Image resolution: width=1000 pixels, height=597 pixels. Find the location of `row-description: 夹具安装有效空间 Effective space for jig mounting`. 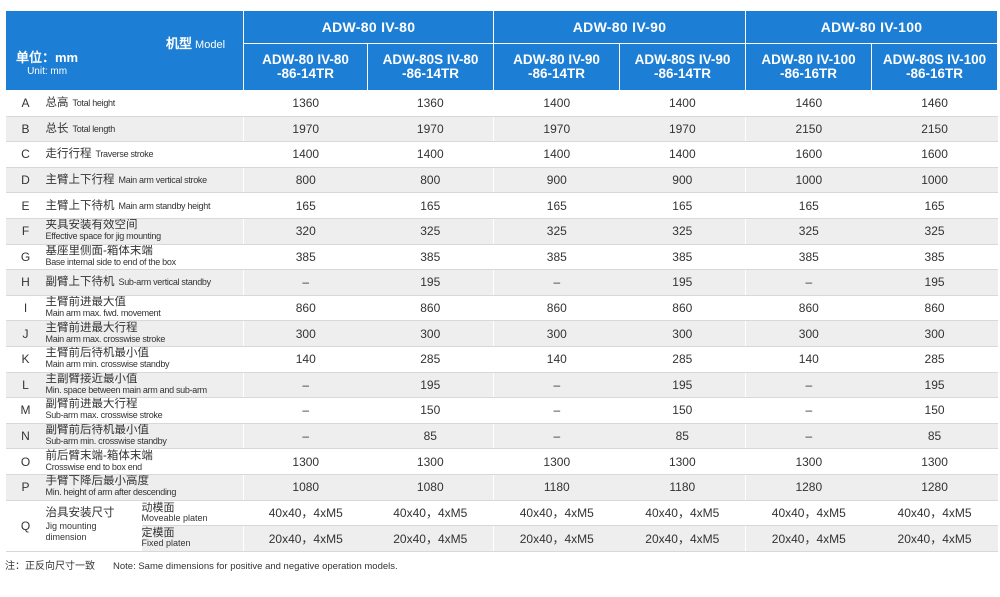

row-description: 夹具安装有效空间 Effective space for jig mounting is located at coordinates (144, 231).